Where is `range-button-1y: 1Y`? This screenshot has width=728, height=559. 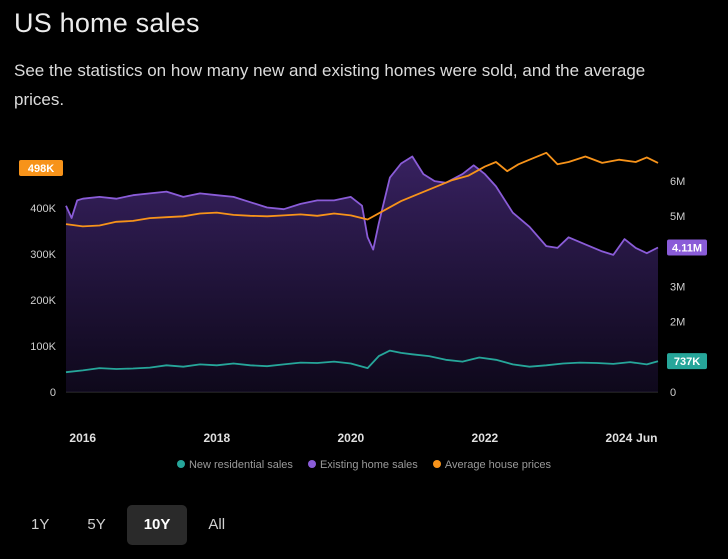
range-button-1y: 1Y is located at coordinates (40, 524).